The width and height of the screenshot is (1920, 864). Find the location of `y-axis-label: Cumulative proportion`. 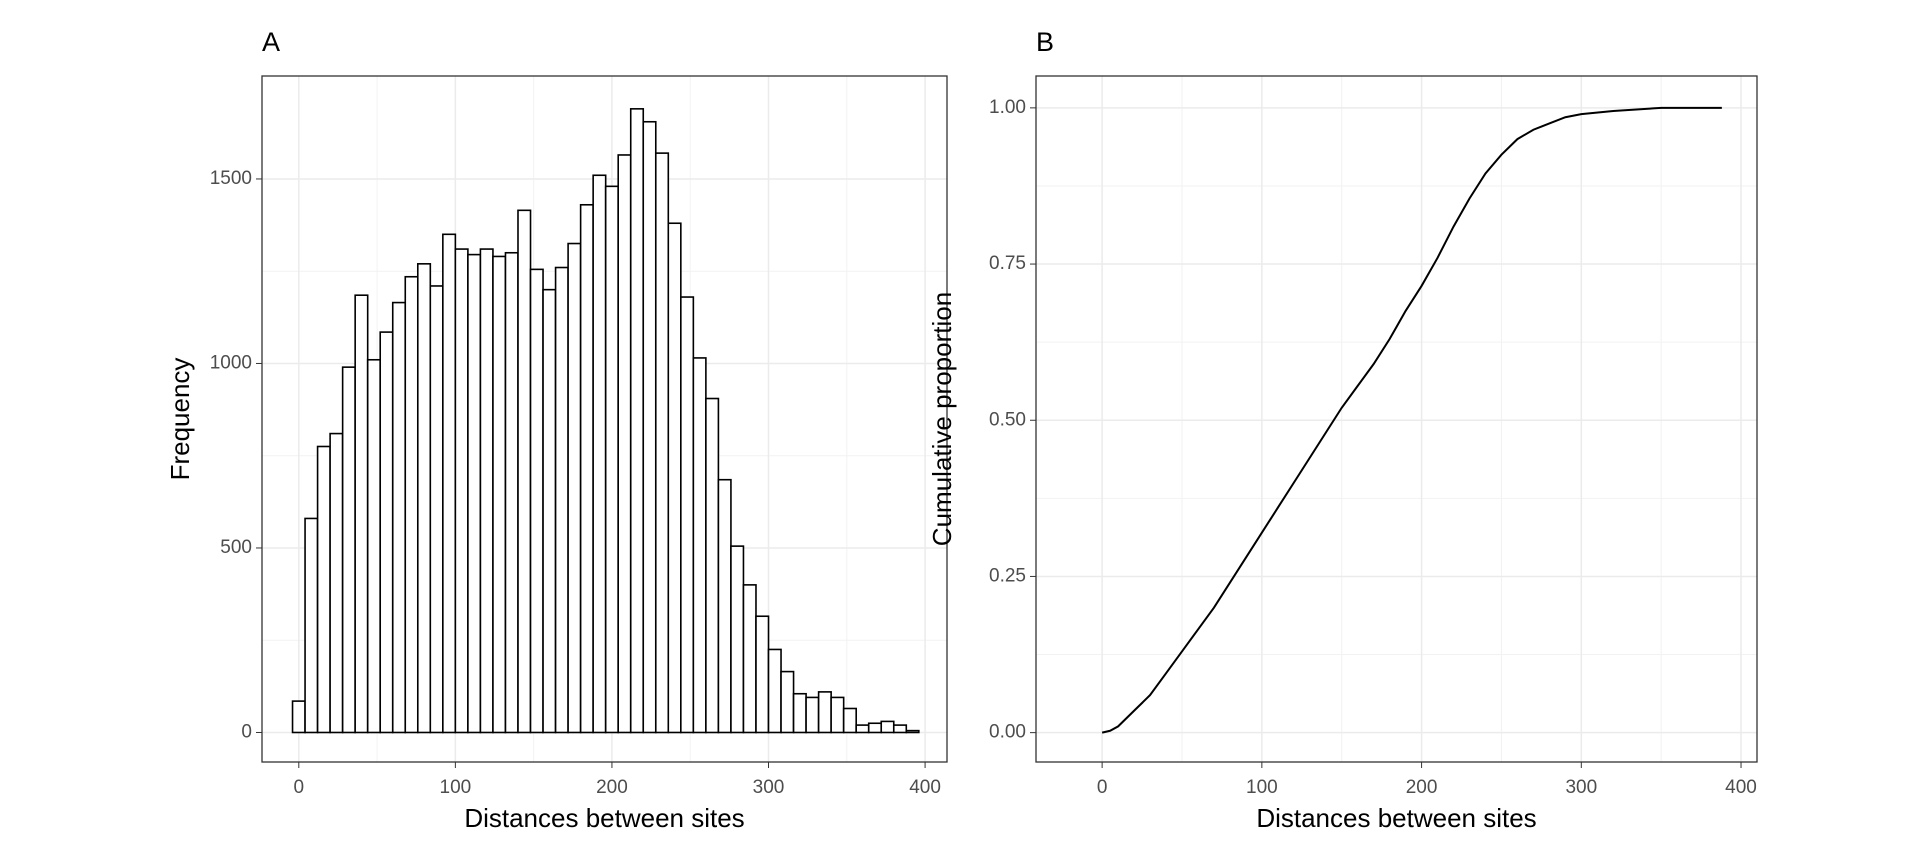

y-axis-label: Cumulative proportion is located at coordinates (942, 419).